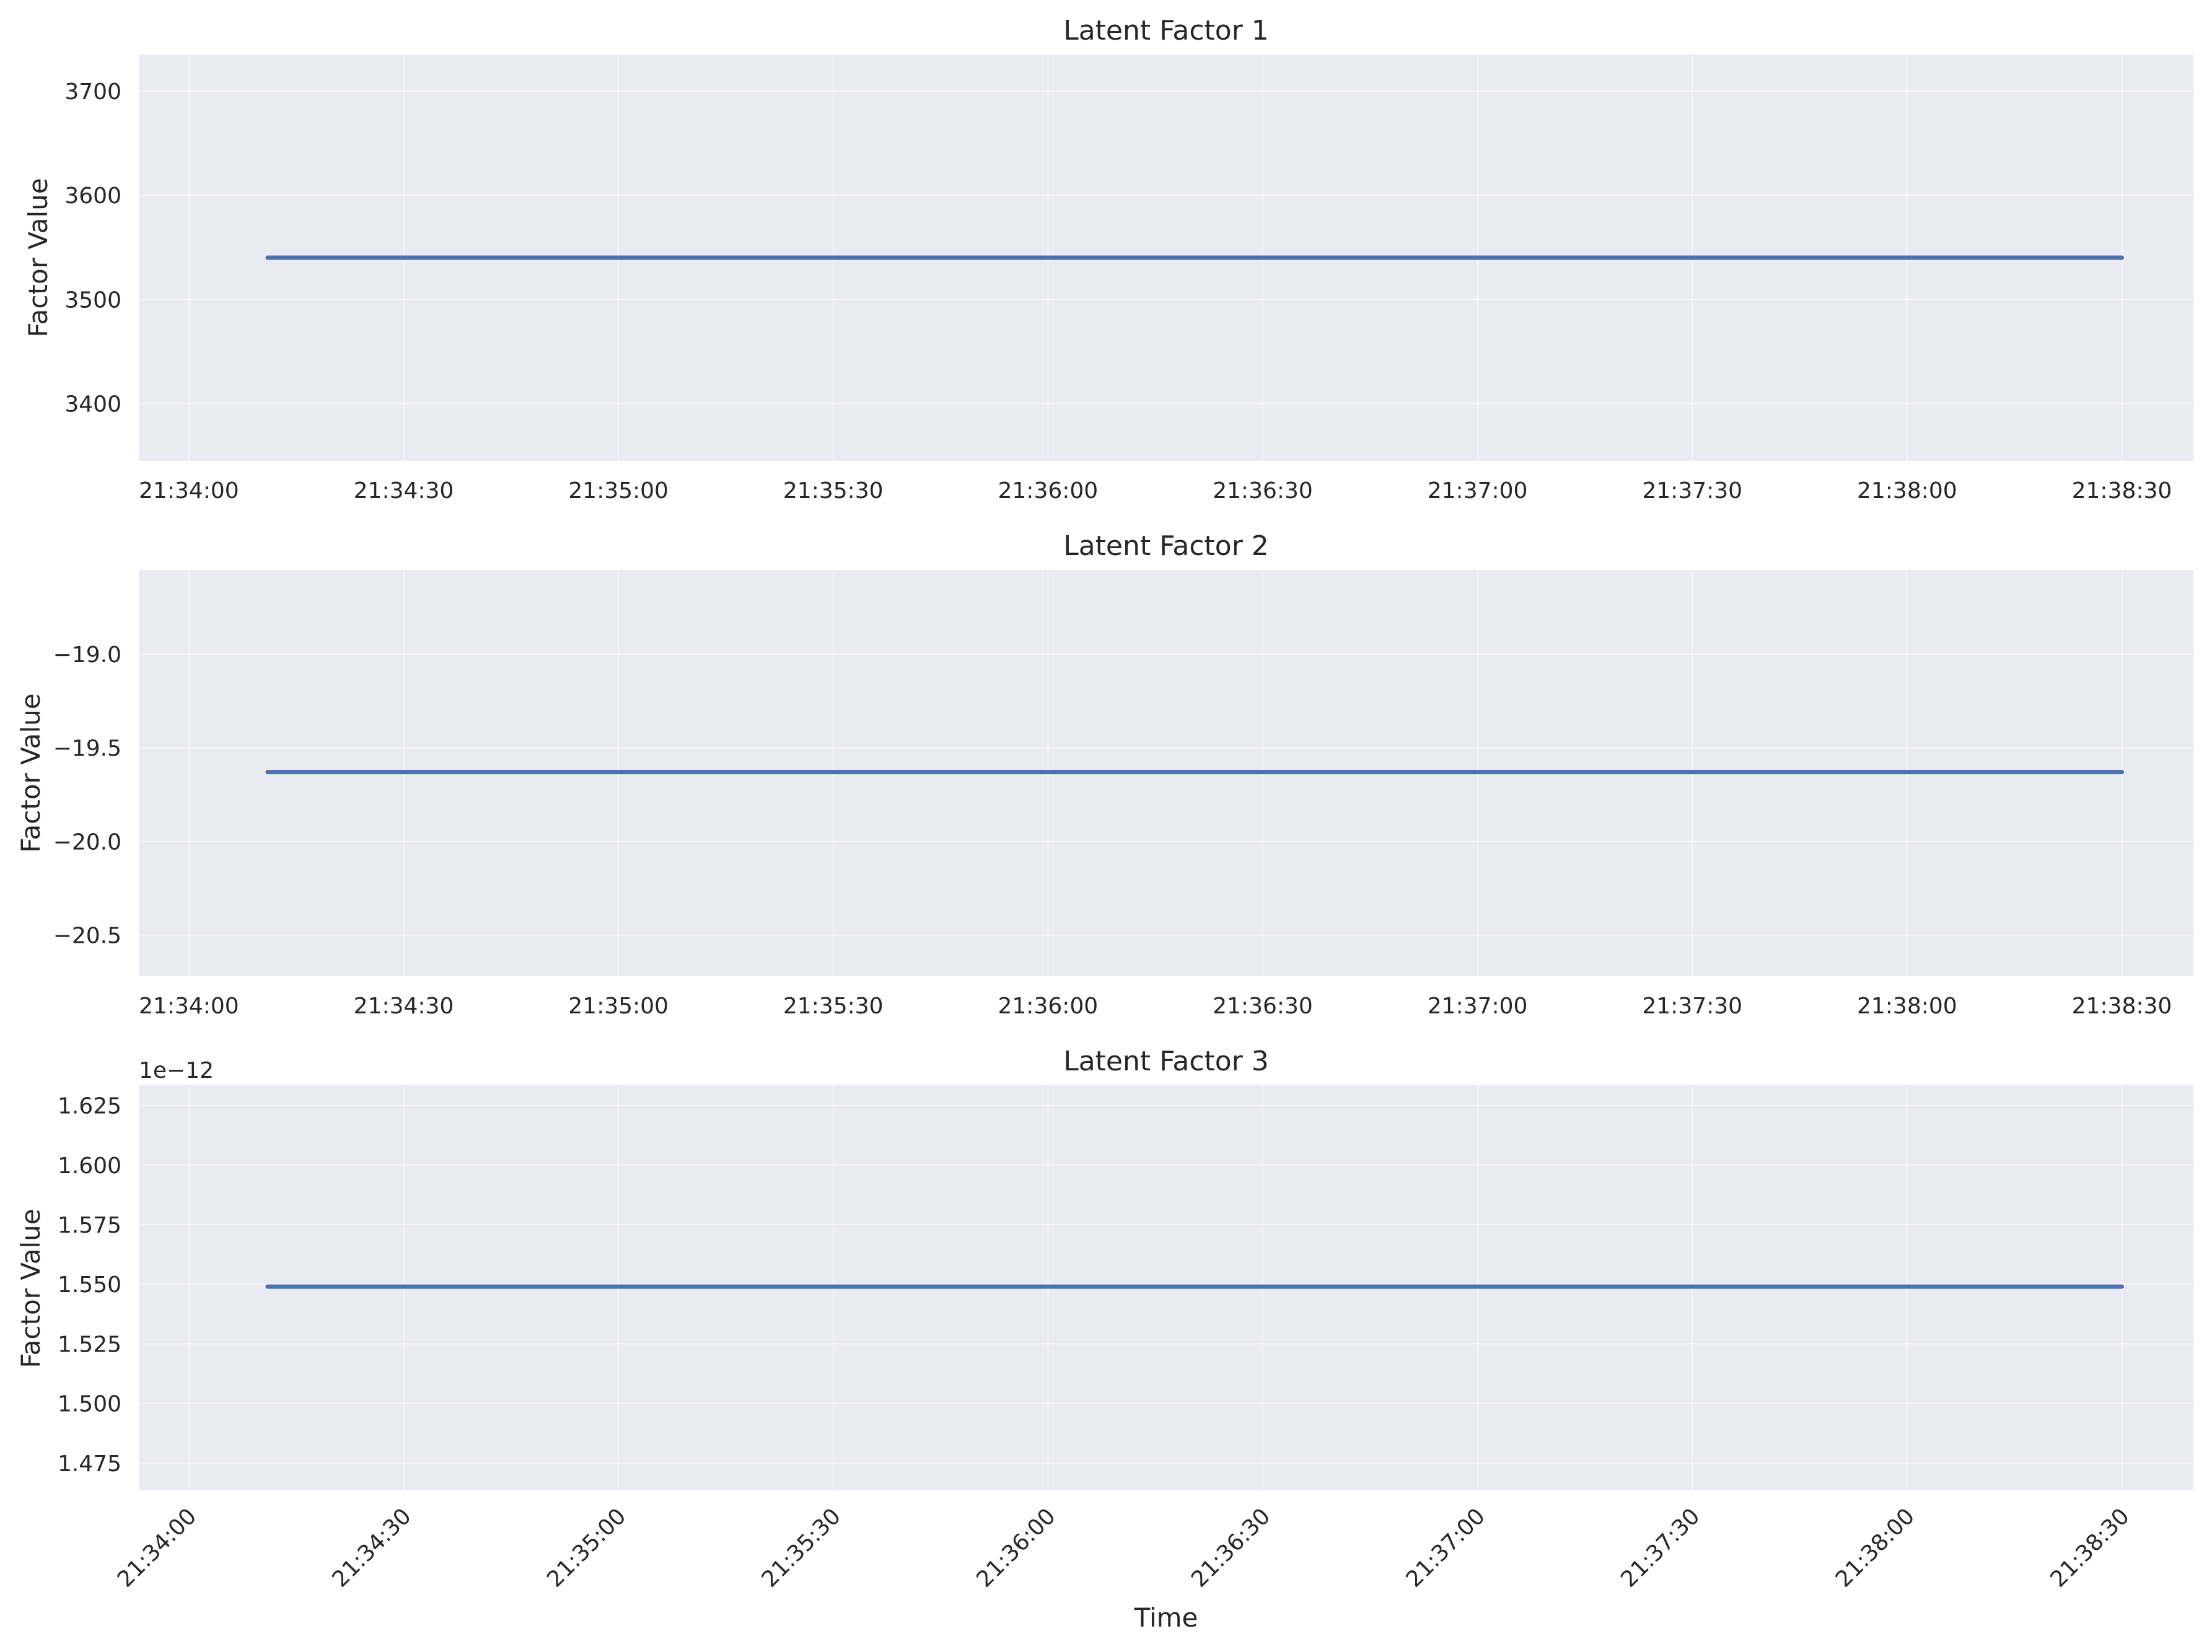 The height and width of the screenshot is (1652, 2212). What do you see at coordinates (1166, 1617) in the screenshot?
I see `x-axis-label-3: Time` at bounding box center [1166, 1617].